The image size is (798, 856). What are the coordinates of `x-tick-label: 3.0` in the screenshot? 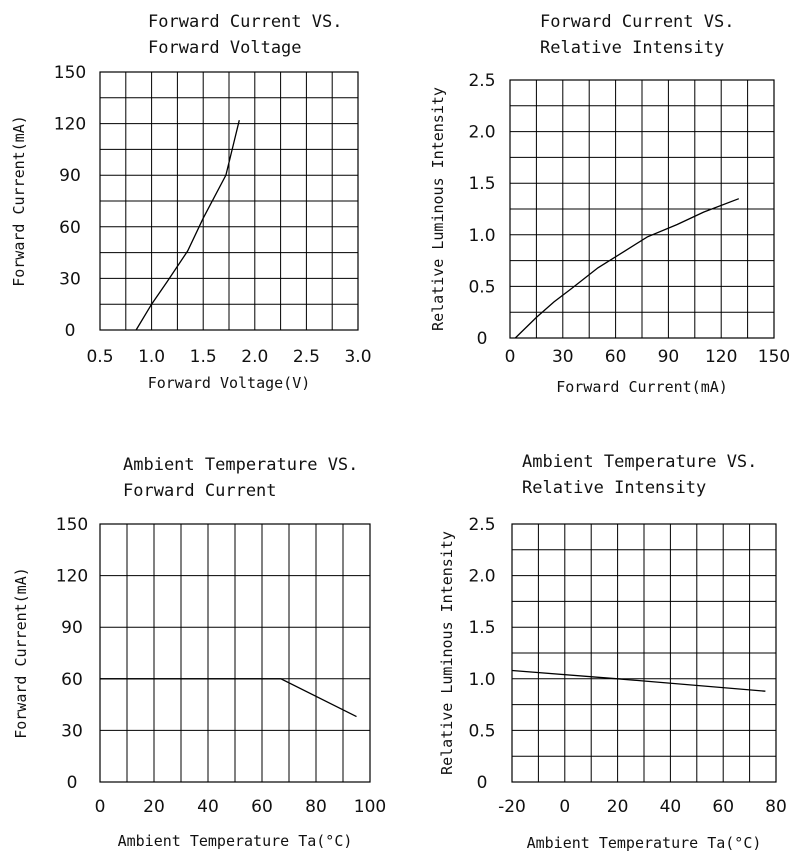 It's located at (357, 357).